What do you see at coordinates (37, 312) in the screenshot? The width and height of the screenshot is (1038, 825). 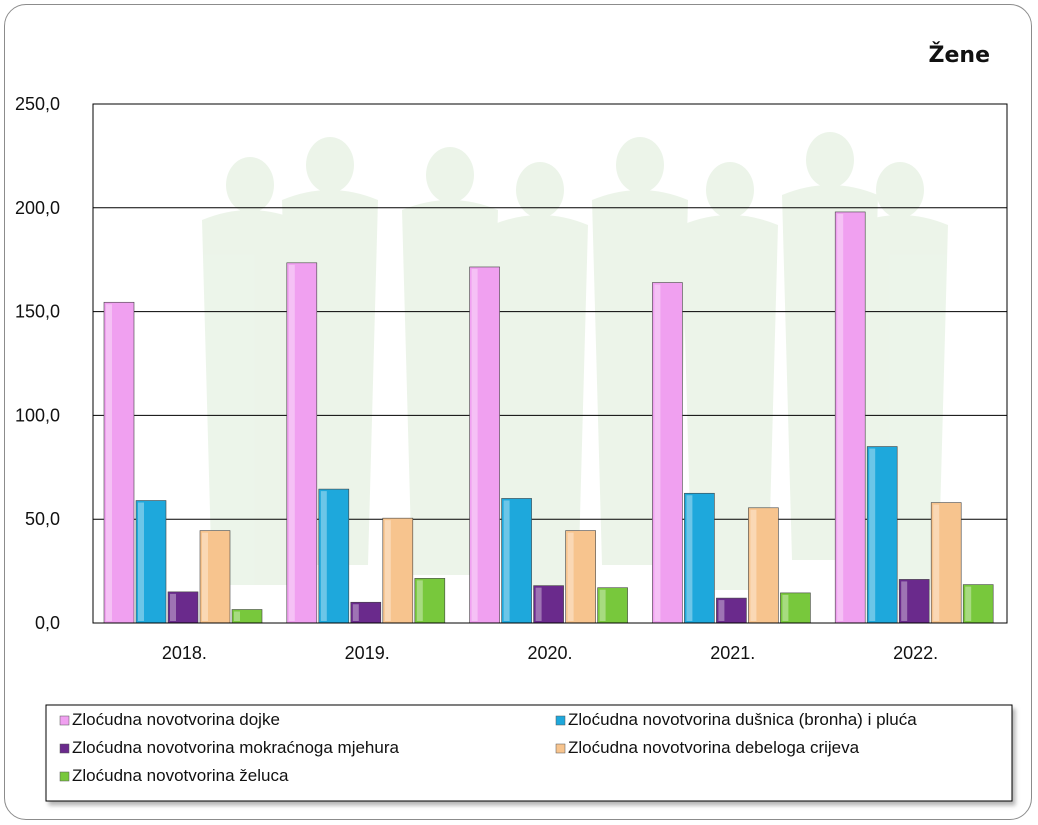 I see `y-tick-label: 150,0` at bounding box center [37, 312].